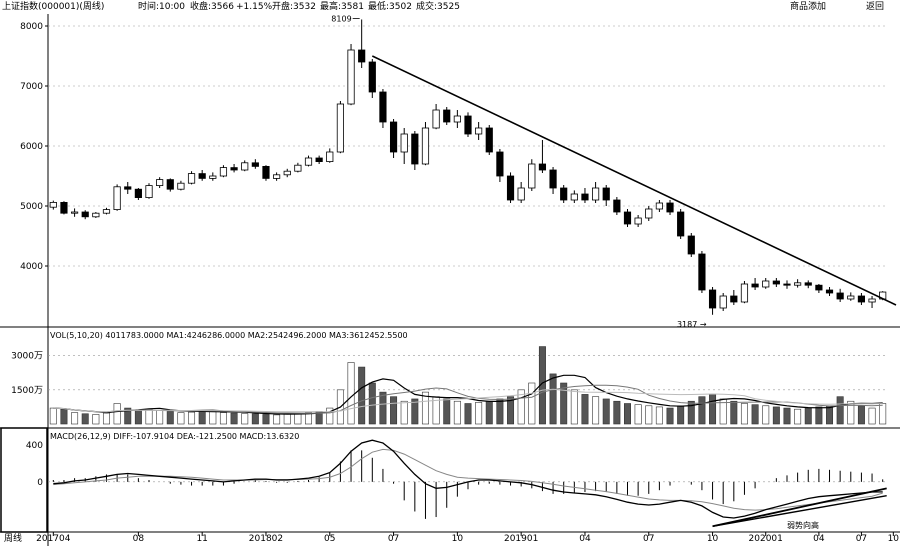  Describe the element at coordinates (254, 7) in the screenshot. I see `change-field: +1.15%` at that location.